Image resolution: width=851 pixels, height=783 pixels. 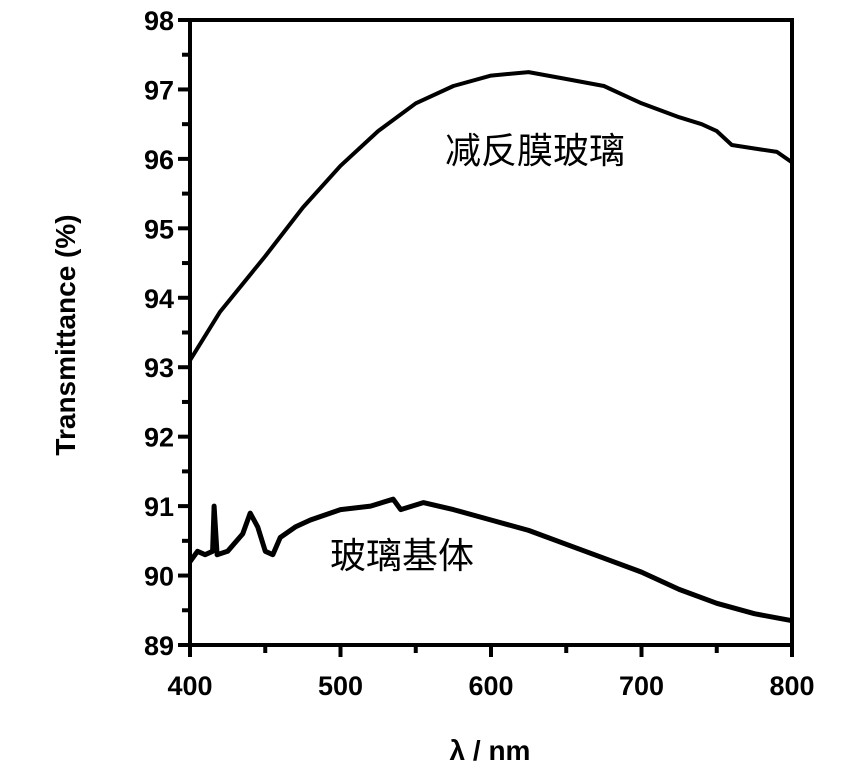 What do you see at coordinates (159, 507) in the screenshot?
I see `y-tick-label: 91` at bounding box center [159, 507].